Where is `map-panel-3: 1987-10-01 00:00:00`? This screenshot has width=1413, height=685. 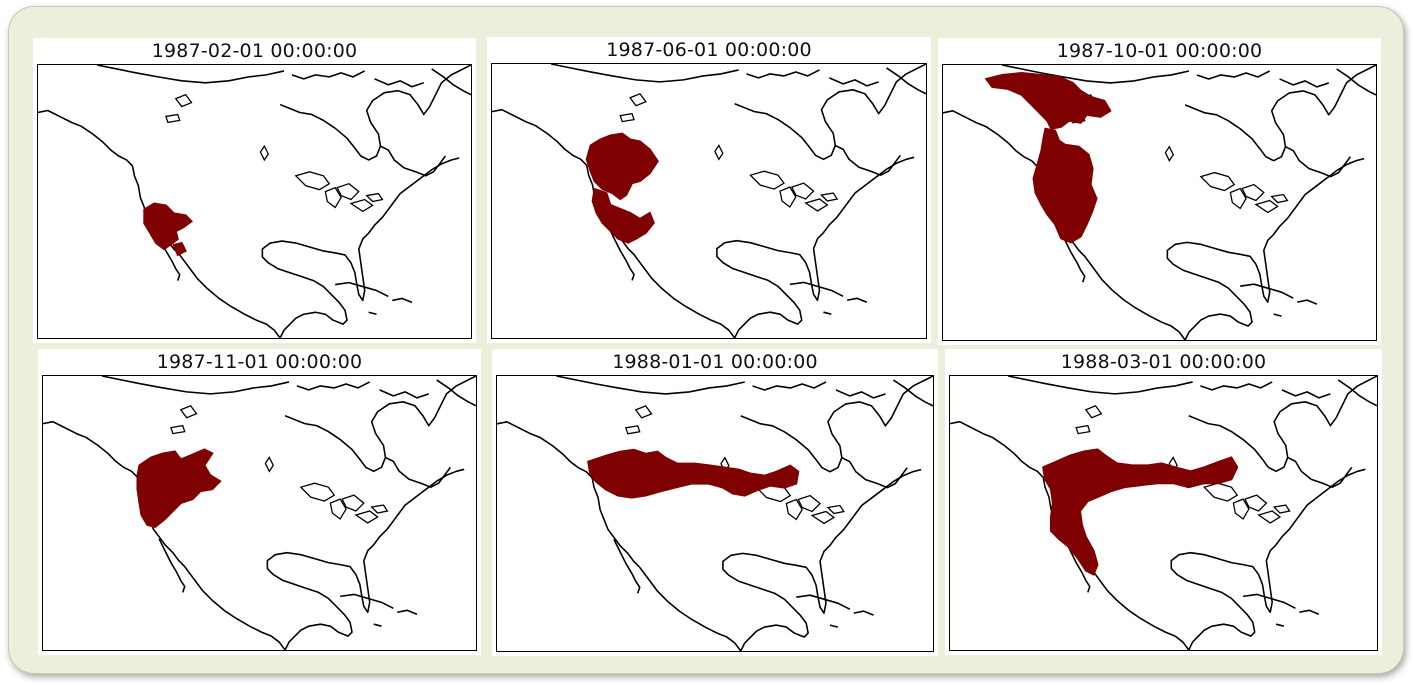
map-panel-3: 1987-10-01 00:00:00 is located at coordinates (1159, 191).